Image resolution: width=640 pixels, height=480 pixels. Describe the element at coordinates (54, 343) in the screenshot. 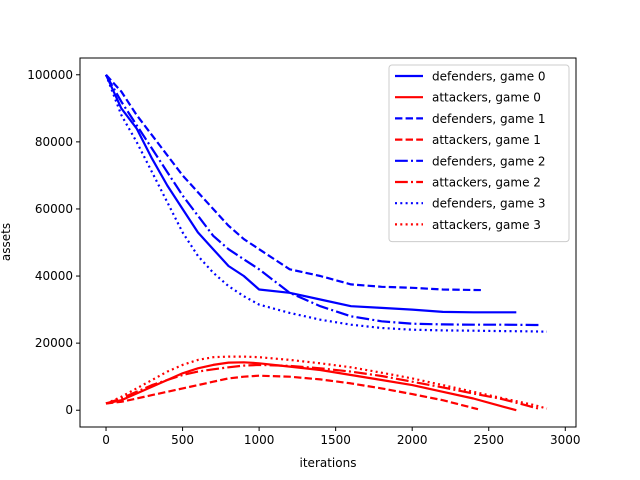

I see `y-tick-label-1: 20000` at that location.